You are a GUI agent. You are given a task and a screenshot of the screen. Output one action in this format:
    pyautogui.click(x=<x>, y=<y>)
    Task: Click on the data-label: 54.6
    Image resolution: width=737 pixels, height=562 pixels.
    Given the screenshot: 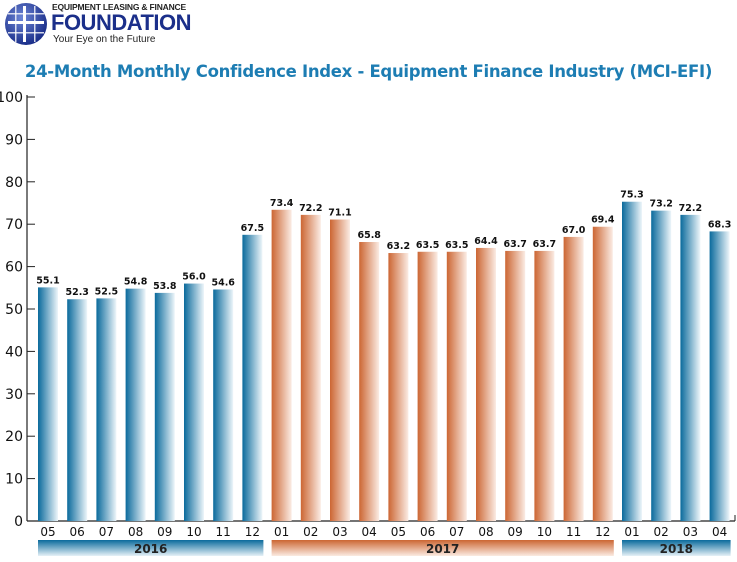 What is the action you would take?
    pyautogui.click(x=223, y=282)
    